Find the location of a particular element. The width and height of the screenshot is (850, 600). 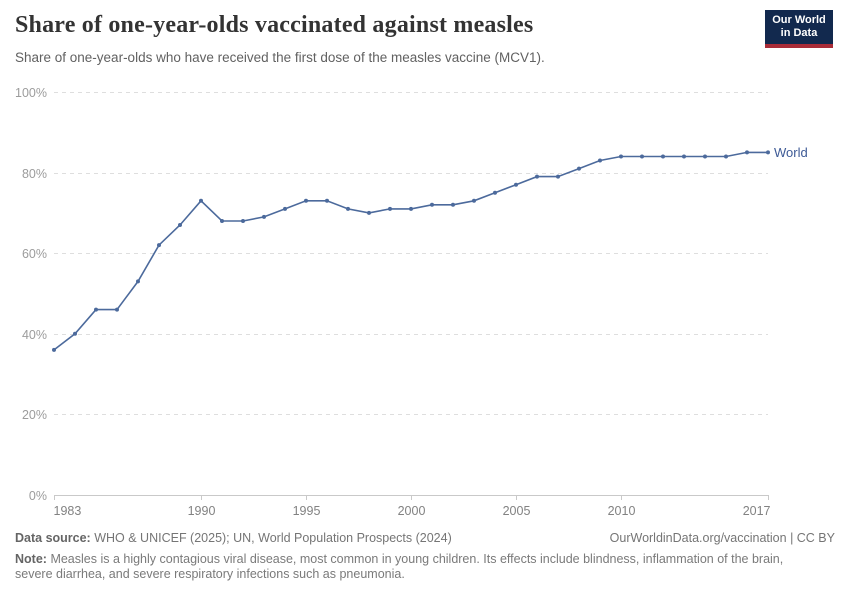

citation-link: OurWorldinData.org/vaccination | CC BY is located at coordinates (722, 538).